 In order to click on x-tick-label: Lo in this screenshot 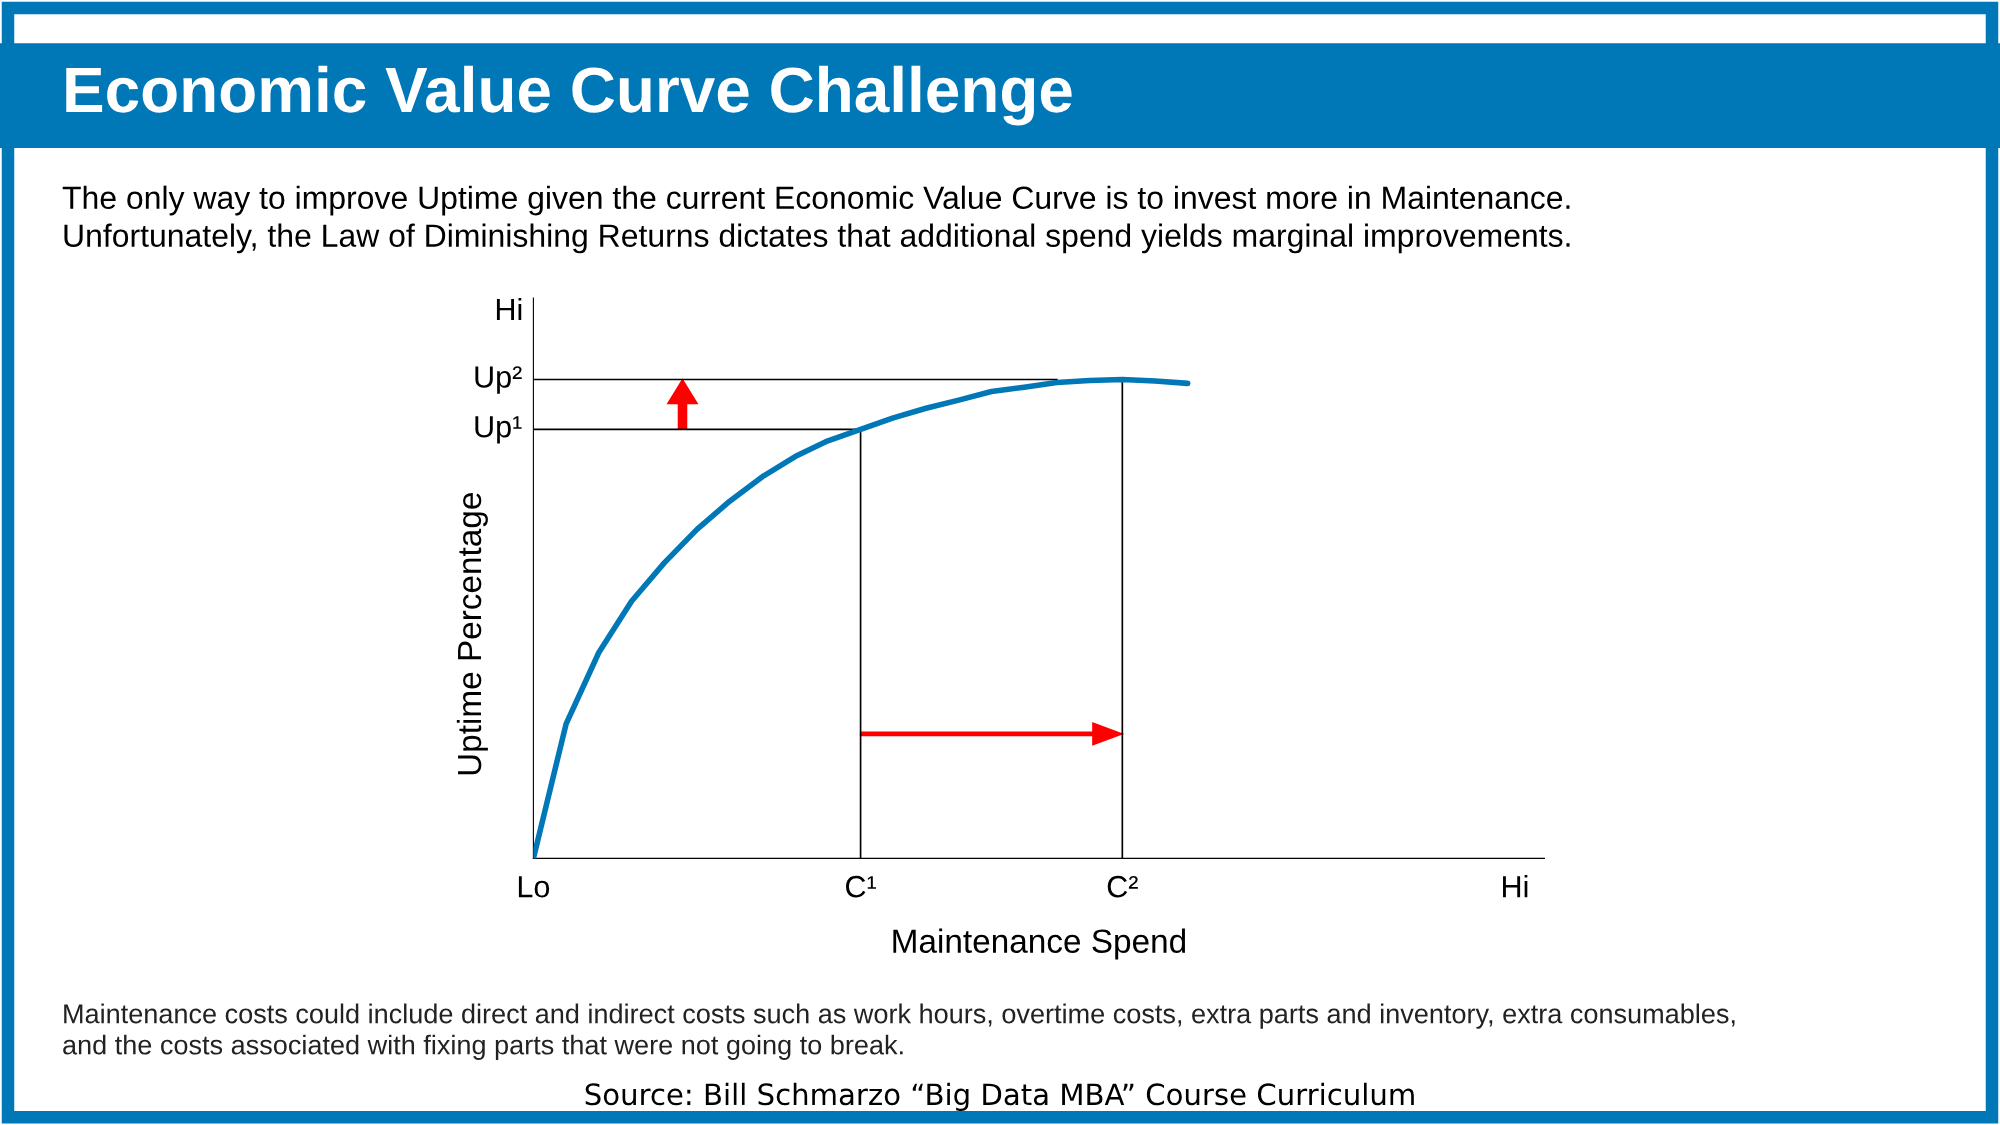, I will do `click(534, 887)`.